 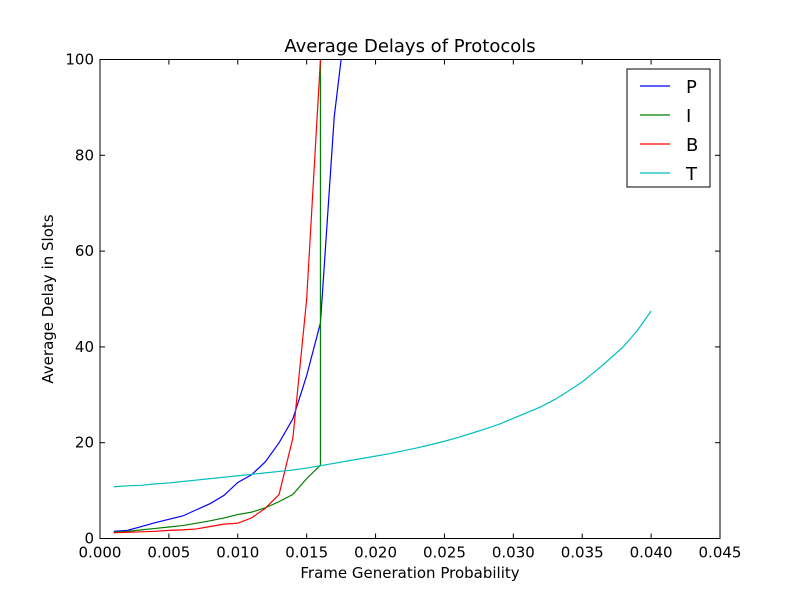 I want to click on legend-label-b: B, so click(x=692, y=145).